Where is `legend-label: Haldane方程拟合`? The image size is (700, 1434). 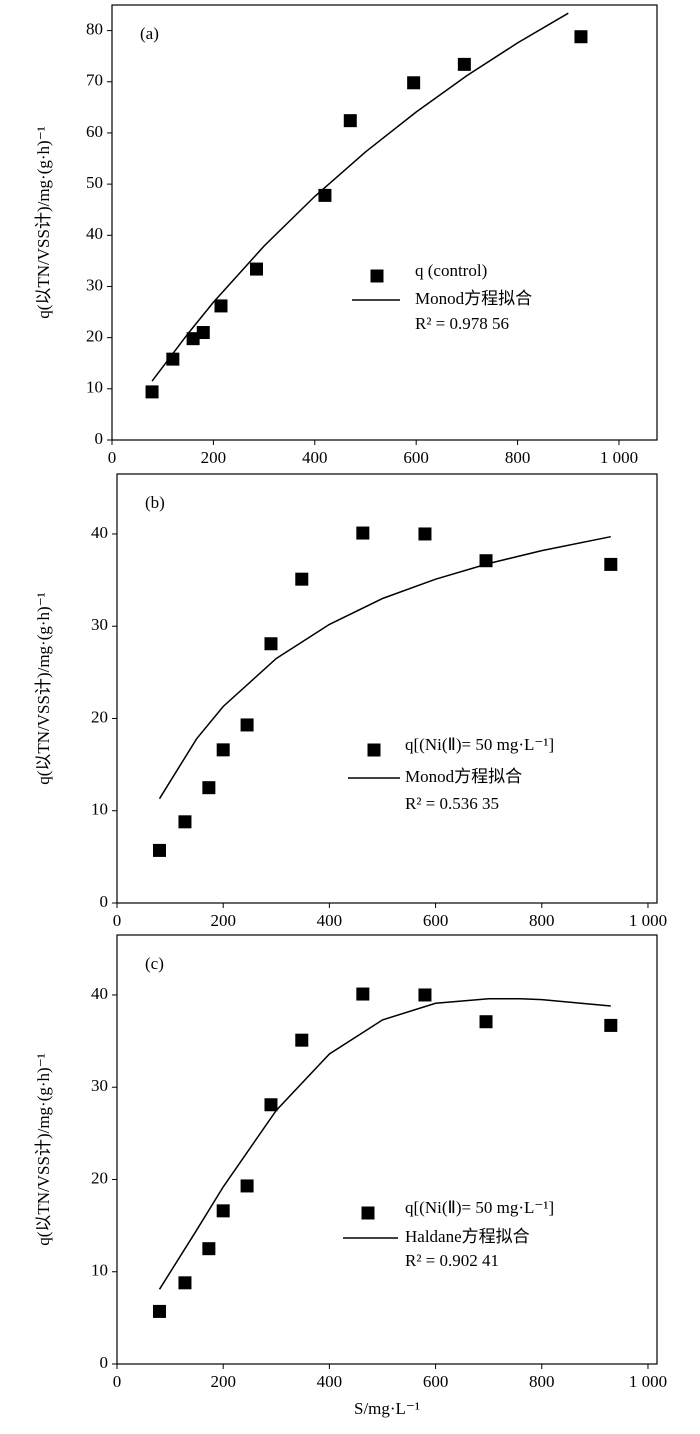 legend-label: Haldane方程拟合 is located at coordinates (467, 1236).